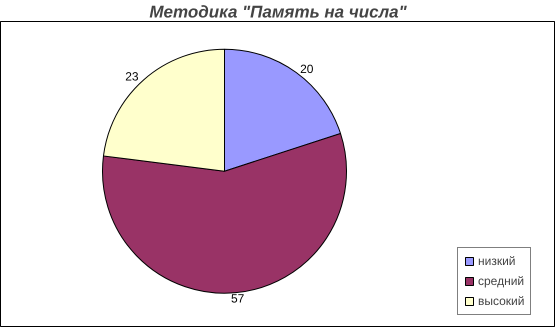 The height and width of the screenshot is (329, 557). What do you see at coordinates (501, 301) in the screenshot?
I see `legend-label: высокий` at bounding box center [501, 301].